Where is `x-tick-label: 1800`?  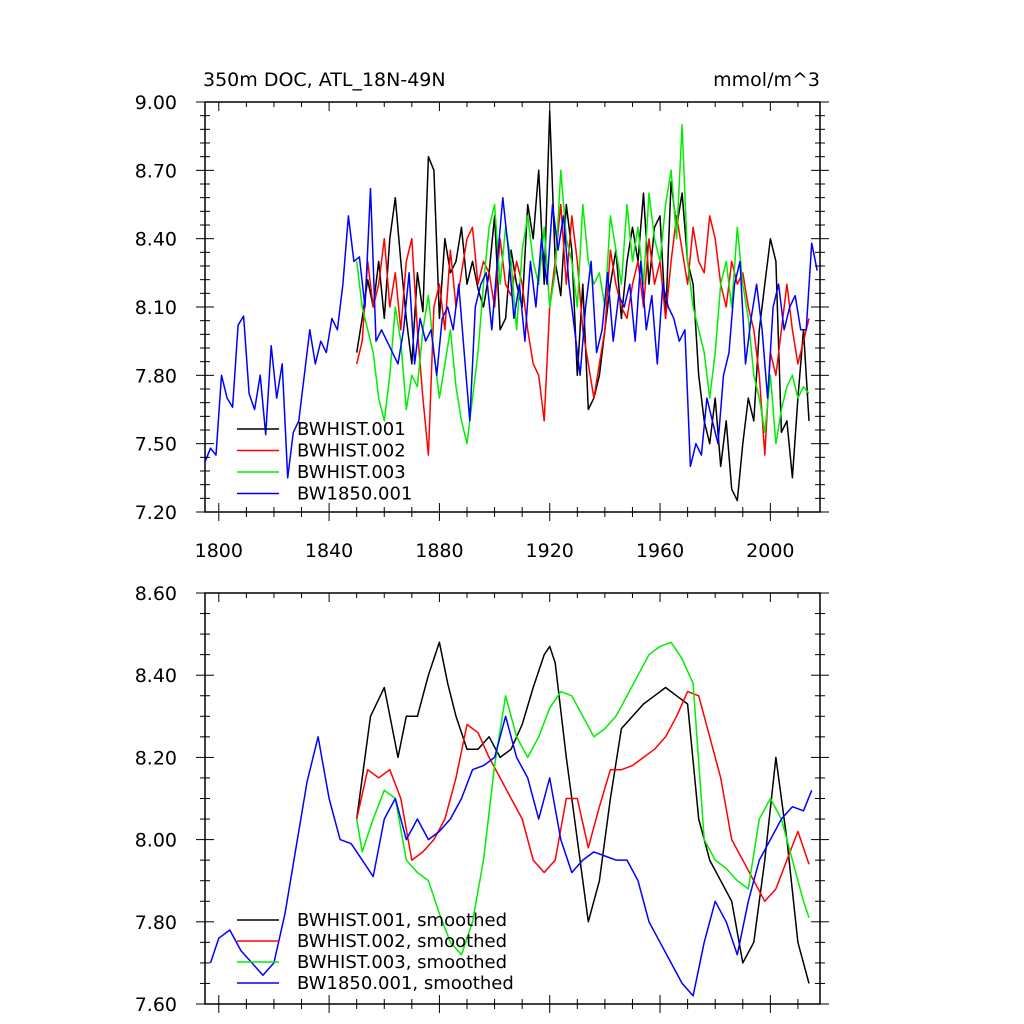
x-tick-label: 1800 is located at coordinates (219, 551).